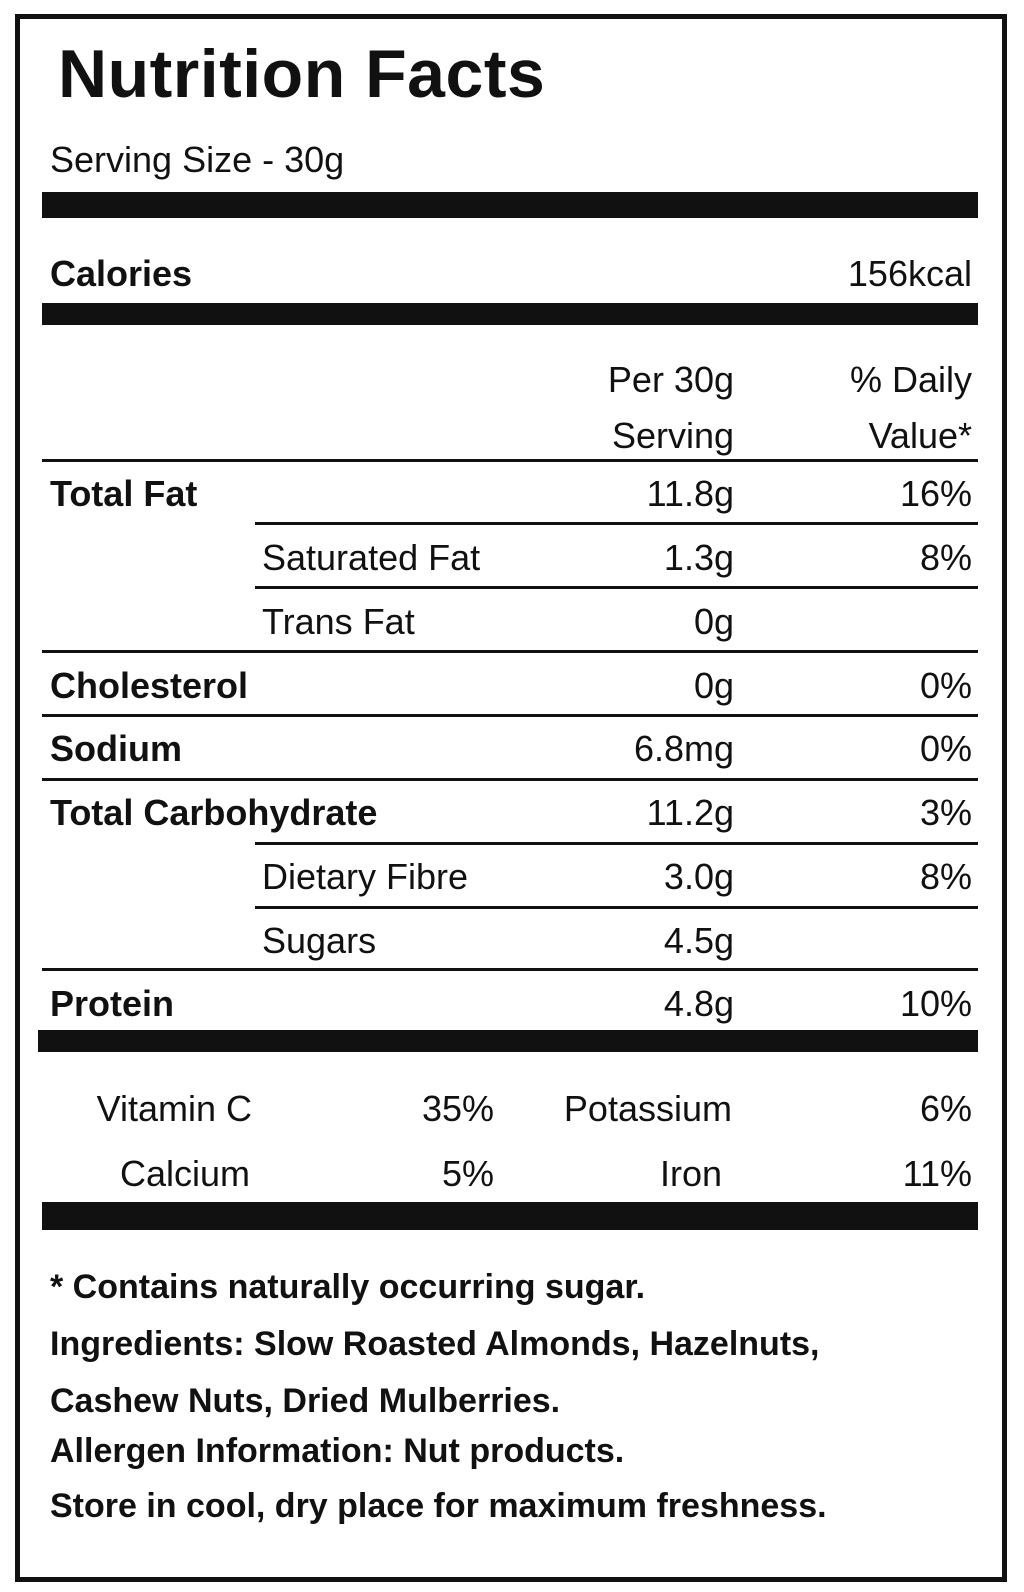  Describe the element at coordinates (371, 557) in the screenshot. I see `nutrient-name: Saturated Fat` at that location.